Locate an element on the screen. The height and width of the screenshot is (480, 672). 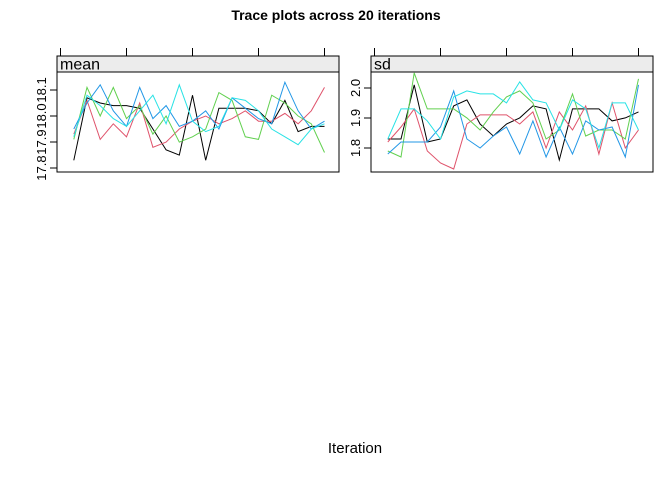
y-axis-ticks-sd: 1.8 1.9 2.0 is located at coordinates (359, 118).